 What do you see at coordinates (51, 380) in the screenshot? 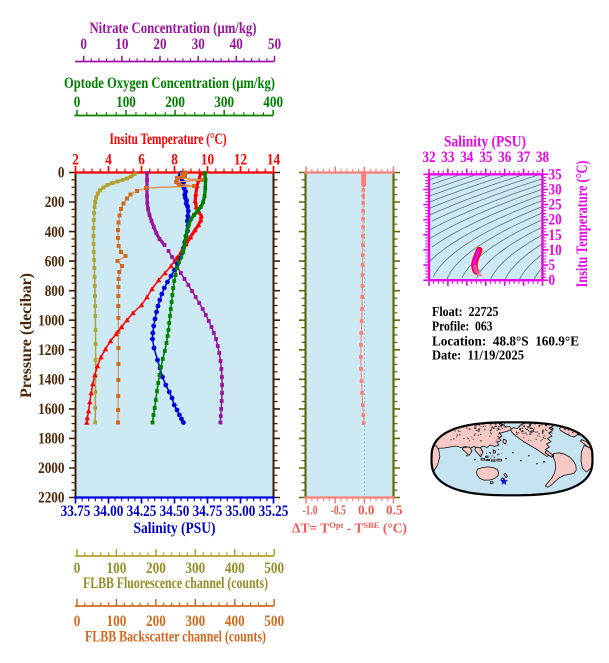
I see `svg-text: 1400` at bounding box center [51, 380].